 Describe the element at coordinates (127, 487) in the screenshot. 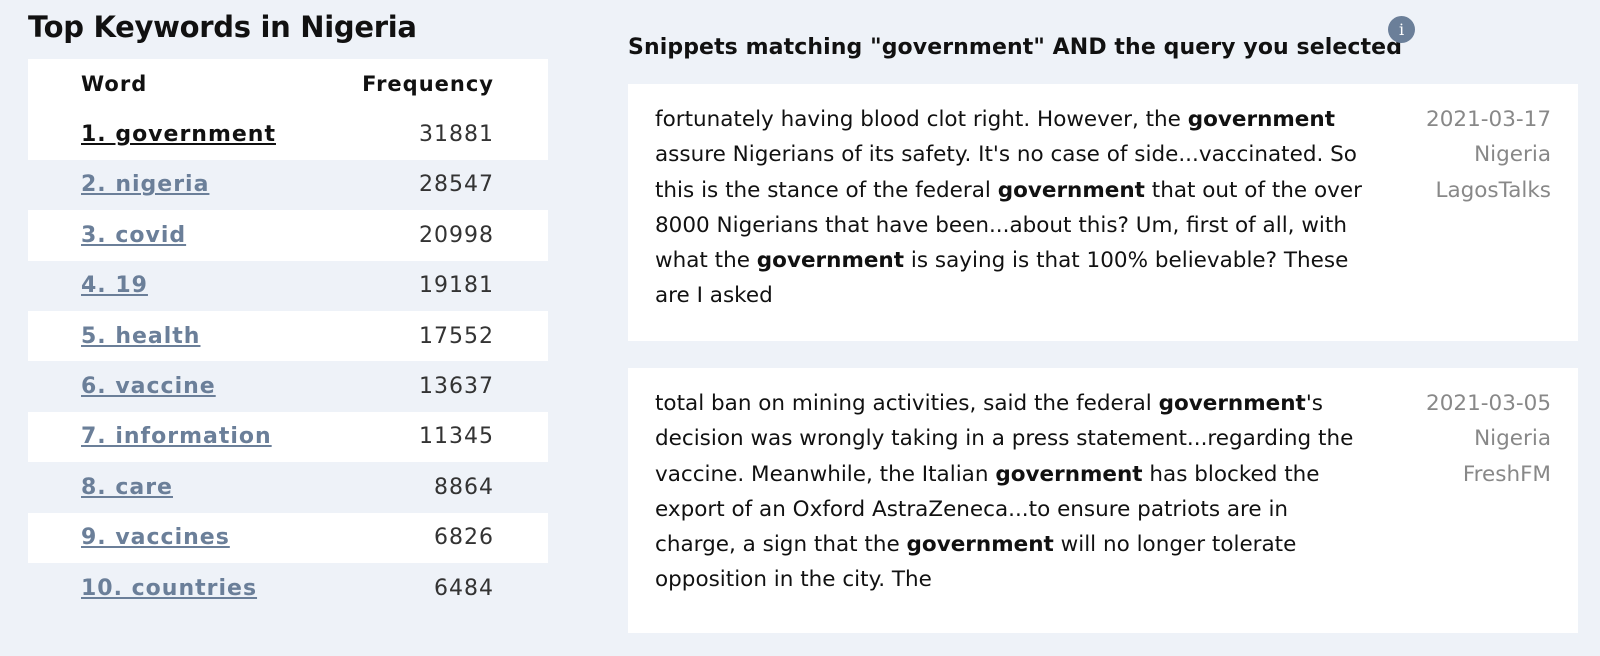

I see `keyword-link: 8. care` at that location.